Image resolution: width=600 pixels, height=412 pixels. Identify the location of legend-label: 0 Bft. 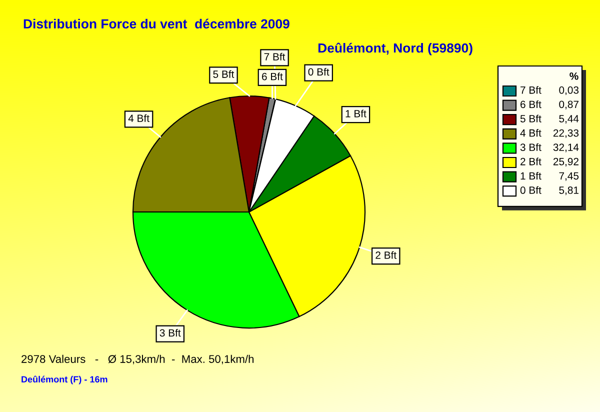
(531, 190).